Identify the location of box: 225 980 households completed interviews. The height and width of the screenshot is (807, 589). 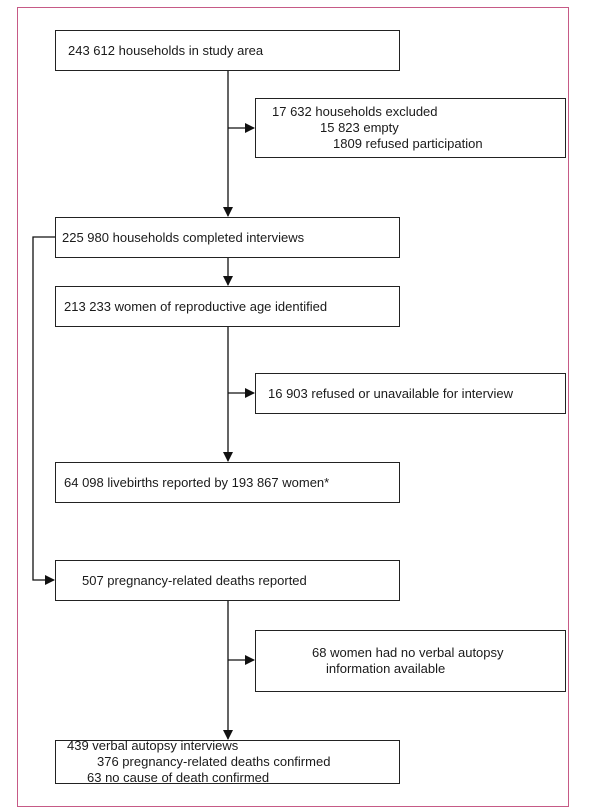
(227, 237).